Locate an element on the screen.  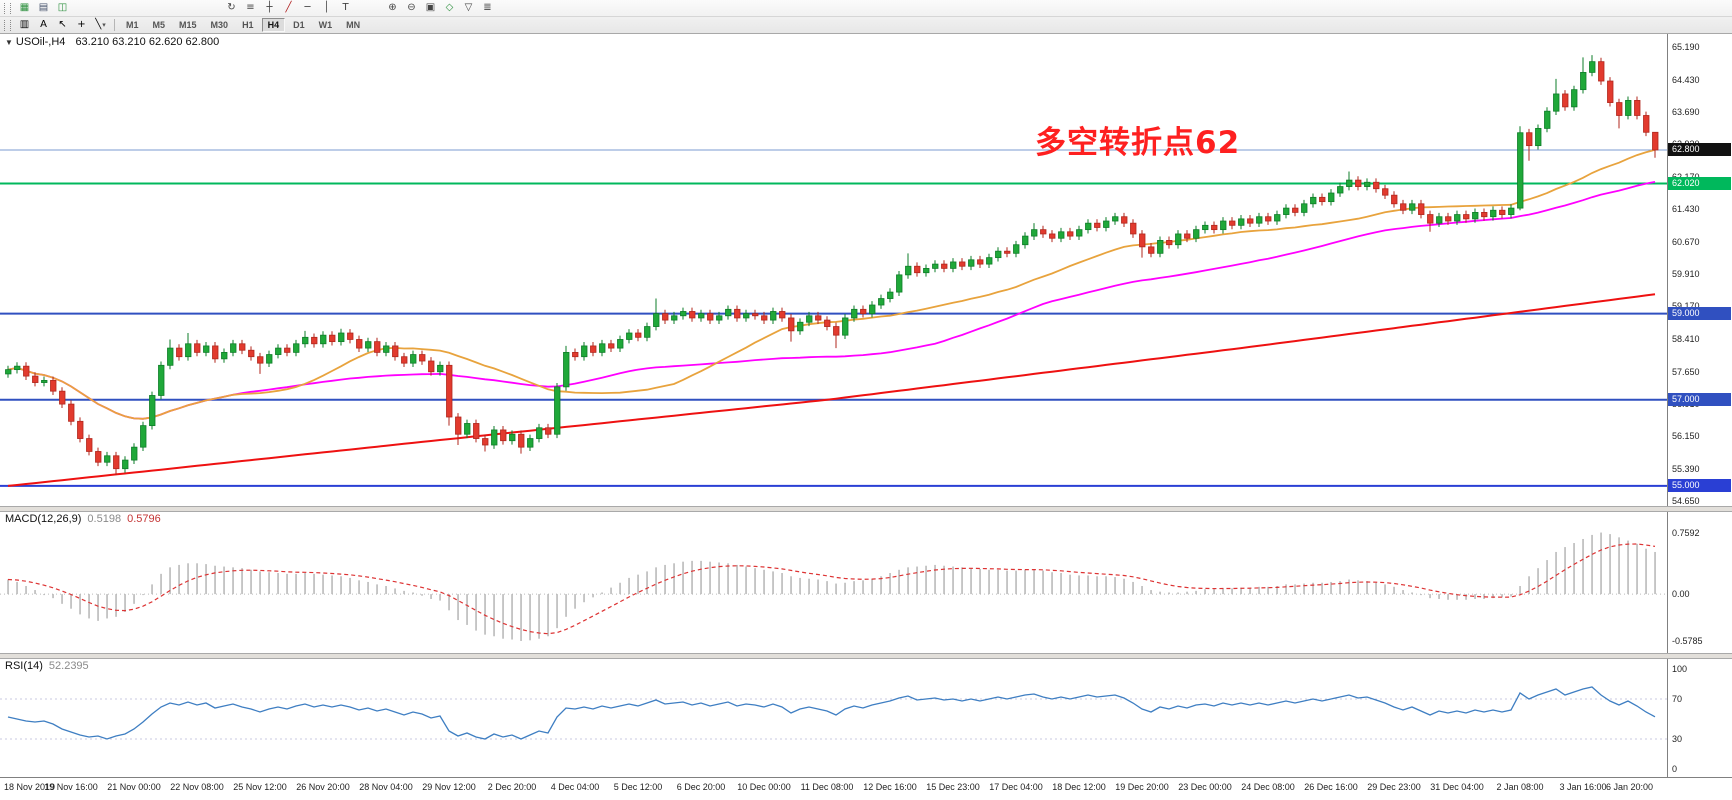
rsi-header: RSI(14) 52.2395 is located at coordinates (47, 666).